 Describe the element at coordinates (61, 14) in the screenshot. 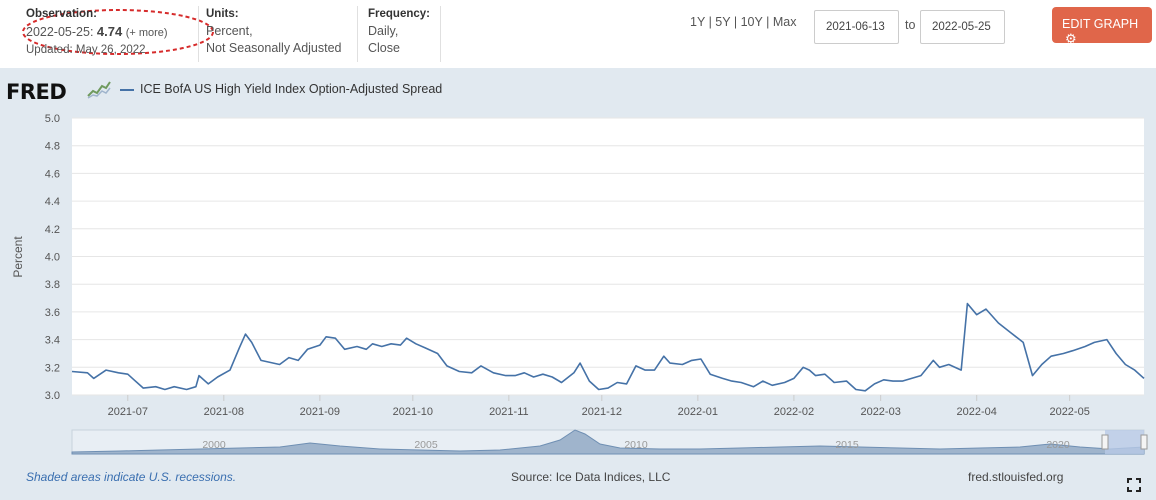

I see `observation-label: Observation:` at that location.